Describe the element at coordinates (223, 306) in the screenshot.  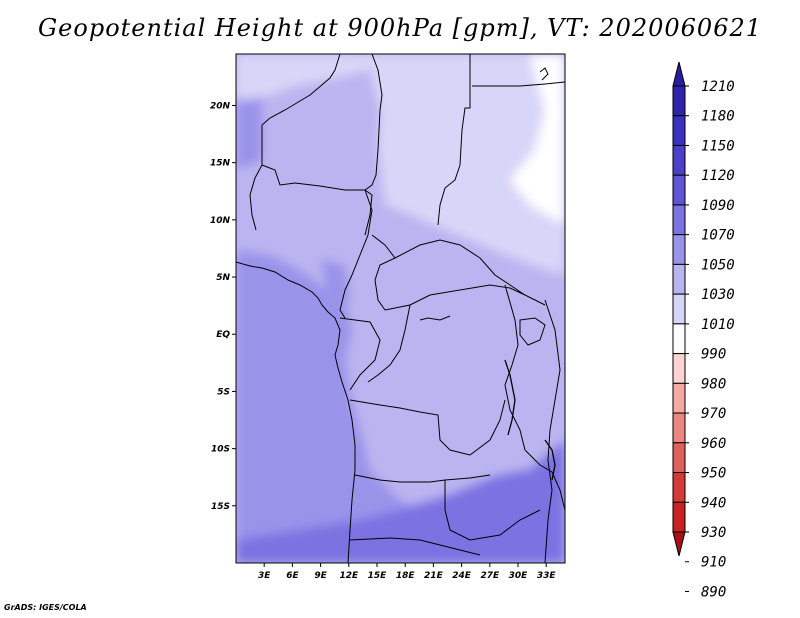
I see `latitude-axis: 20N 15N 10N 5N EQ 5S 10S 15S` at that location.